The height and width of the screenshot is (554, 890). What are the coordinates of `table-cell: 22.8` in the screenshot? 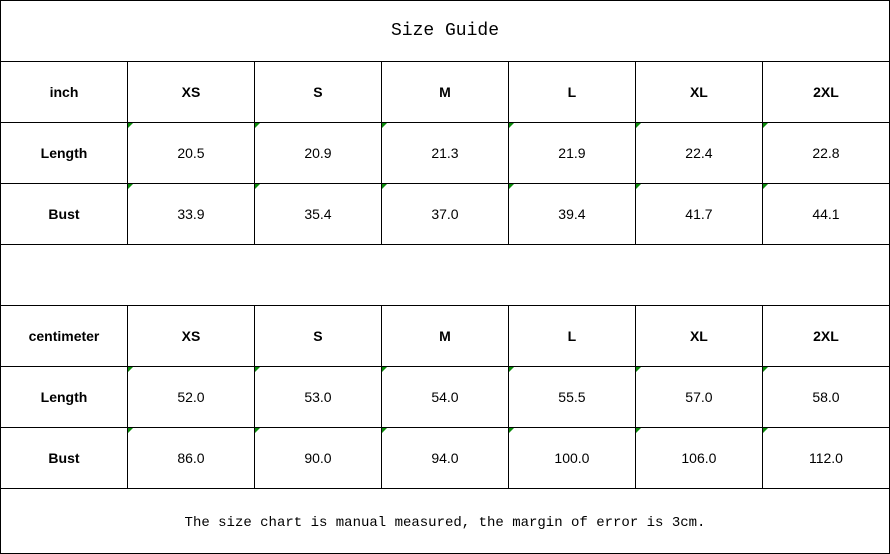 It's located at (825, 153).